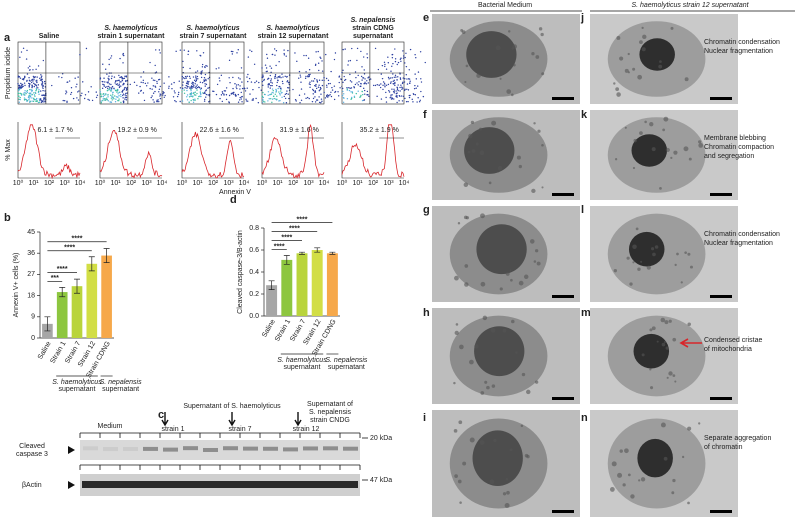 The height and width of the screenshot is (519, 798). I want to click on band-label: βActin, so click(32, 485).